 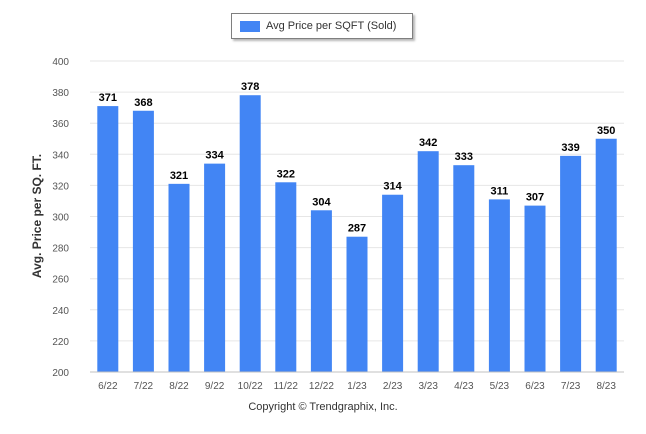 What do you see at coordinates (392, 187) in the screenshot?
I see `data-label: 314` at bounding box center [392, 187].